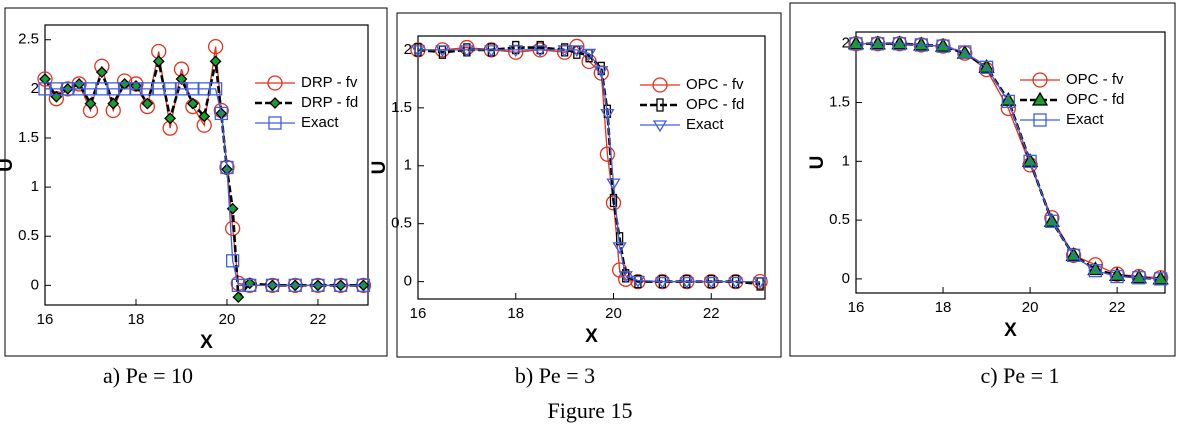 The width and height of the screenshot is (1178, 434). What do you see at coordinates (590, 410) in the screenshot?
I see `figure-caption: Figure 15` at bounding box center [590, 410].